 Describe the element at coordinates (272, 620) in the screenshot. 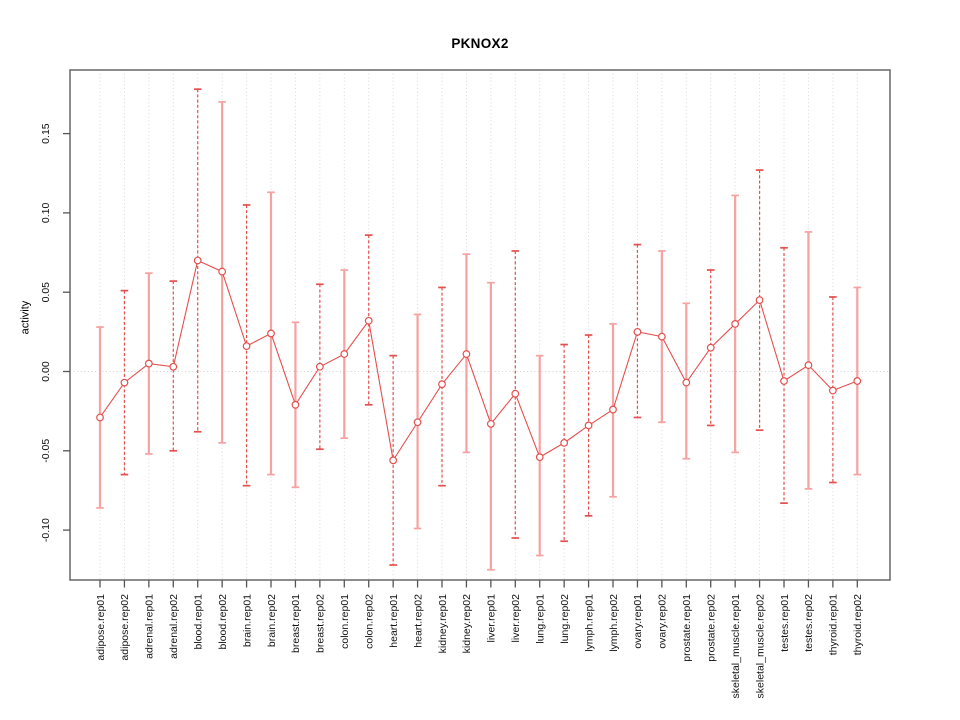

I see `x-category-label: brain.rep02` at that location.